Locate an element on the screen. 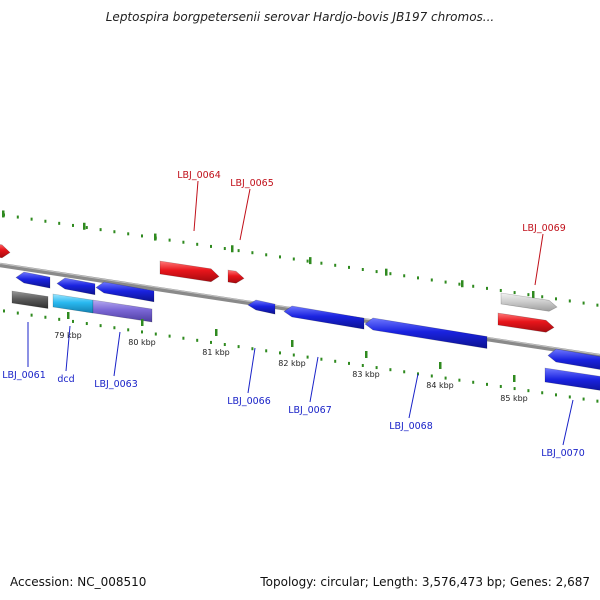 Image resolution: width=600 pixels, height=600 pixels. gene-LBJ_0063-feature-shape is located at coordinates (122, 311).